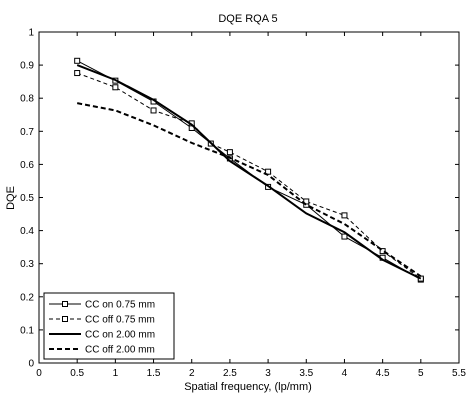 The width and height of the screenshot is (476, 408). I want to click on legend-label-1: CC on 0.75 mm, so click(120, 305).